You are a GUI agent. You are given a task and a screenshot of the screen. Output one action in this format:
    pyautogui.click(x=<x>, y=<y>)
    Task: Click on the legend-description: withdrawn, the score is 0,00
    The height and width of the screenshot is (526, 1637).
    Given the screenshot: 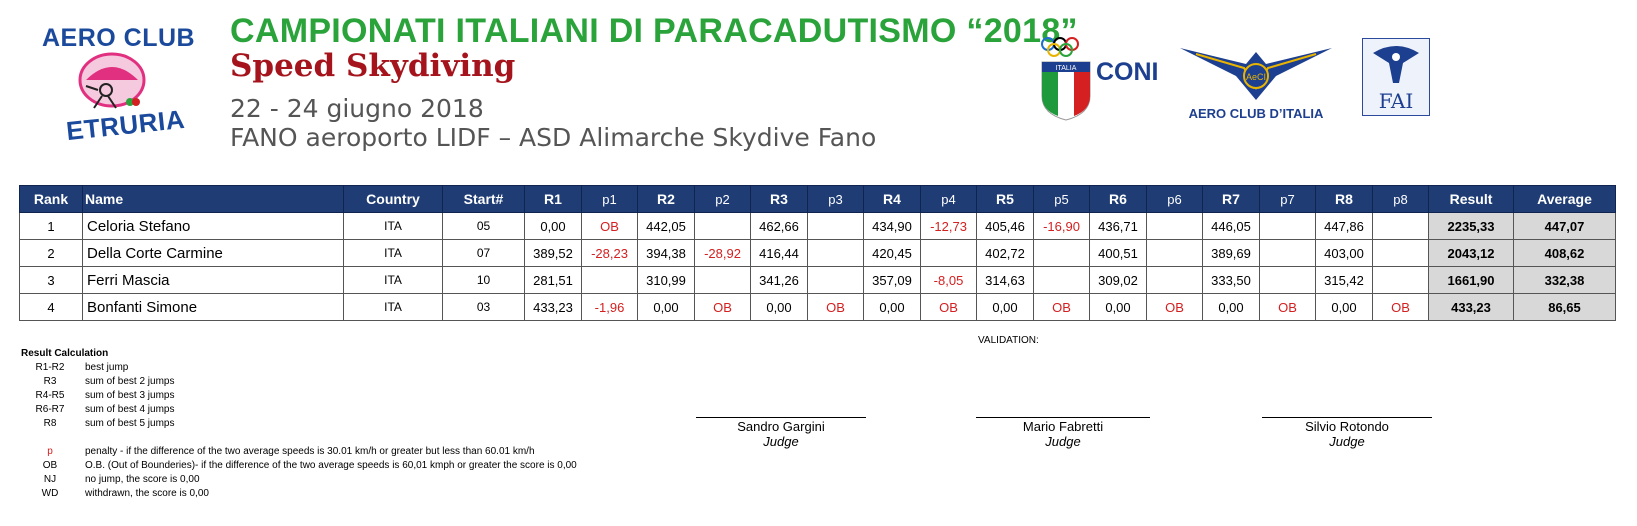 What is the action you would take?
    pyautogui.click(x=147, y=493)
    